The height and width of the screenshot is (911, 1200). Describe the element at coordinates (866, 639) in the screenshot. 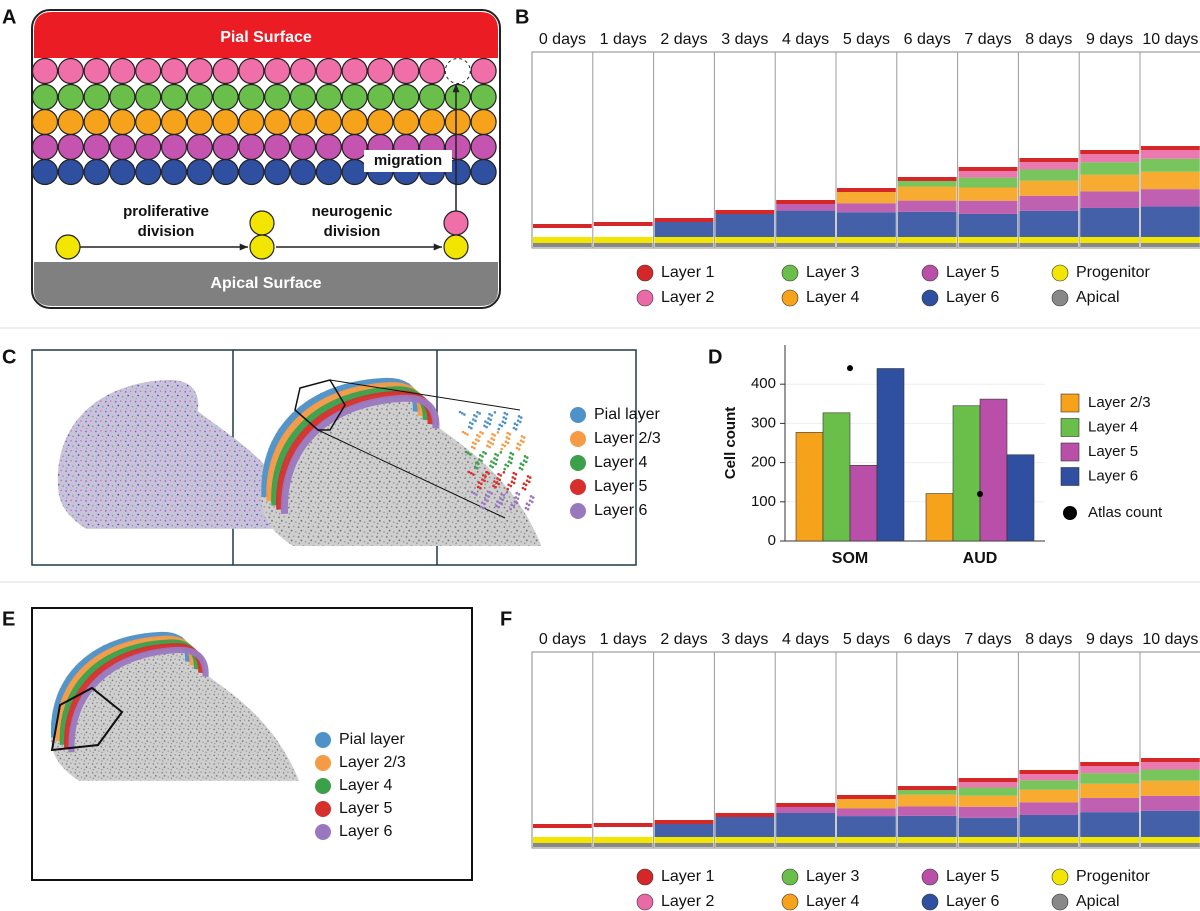

I see `day-label: 5 days` at that location.